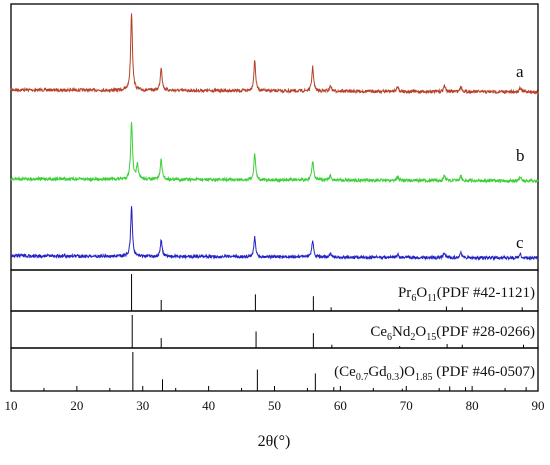  What do you see at coordinates (11, 405) in the screenshot?
I see `x-tick-label-10: 10` at bounding box center [11, 405].